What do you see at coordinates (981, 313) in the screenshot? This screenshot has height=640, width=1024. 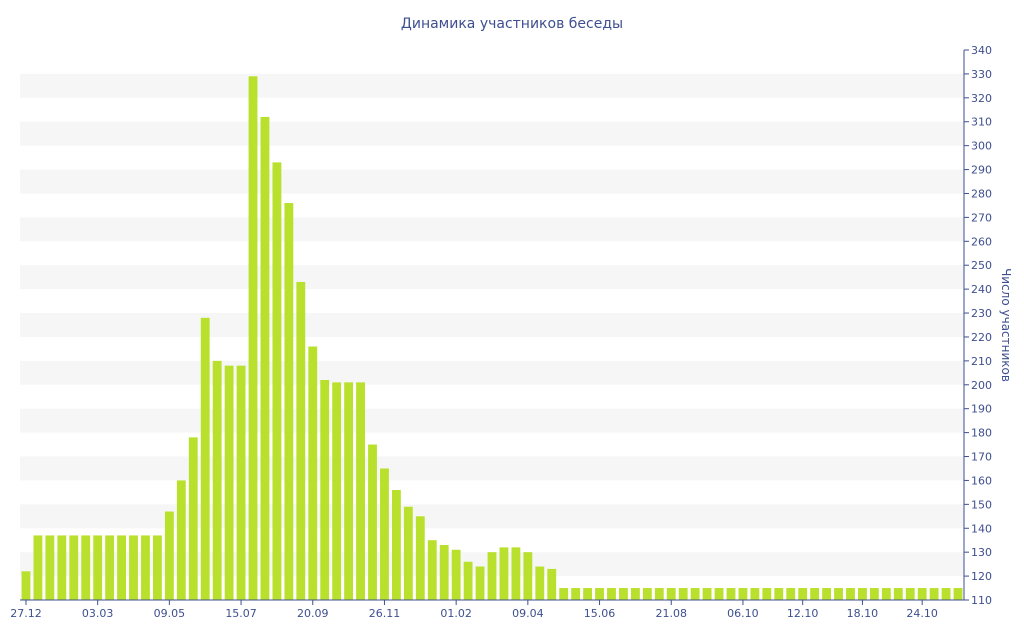 I see `y-tick-label: 230` at bounding box center [981, 313].